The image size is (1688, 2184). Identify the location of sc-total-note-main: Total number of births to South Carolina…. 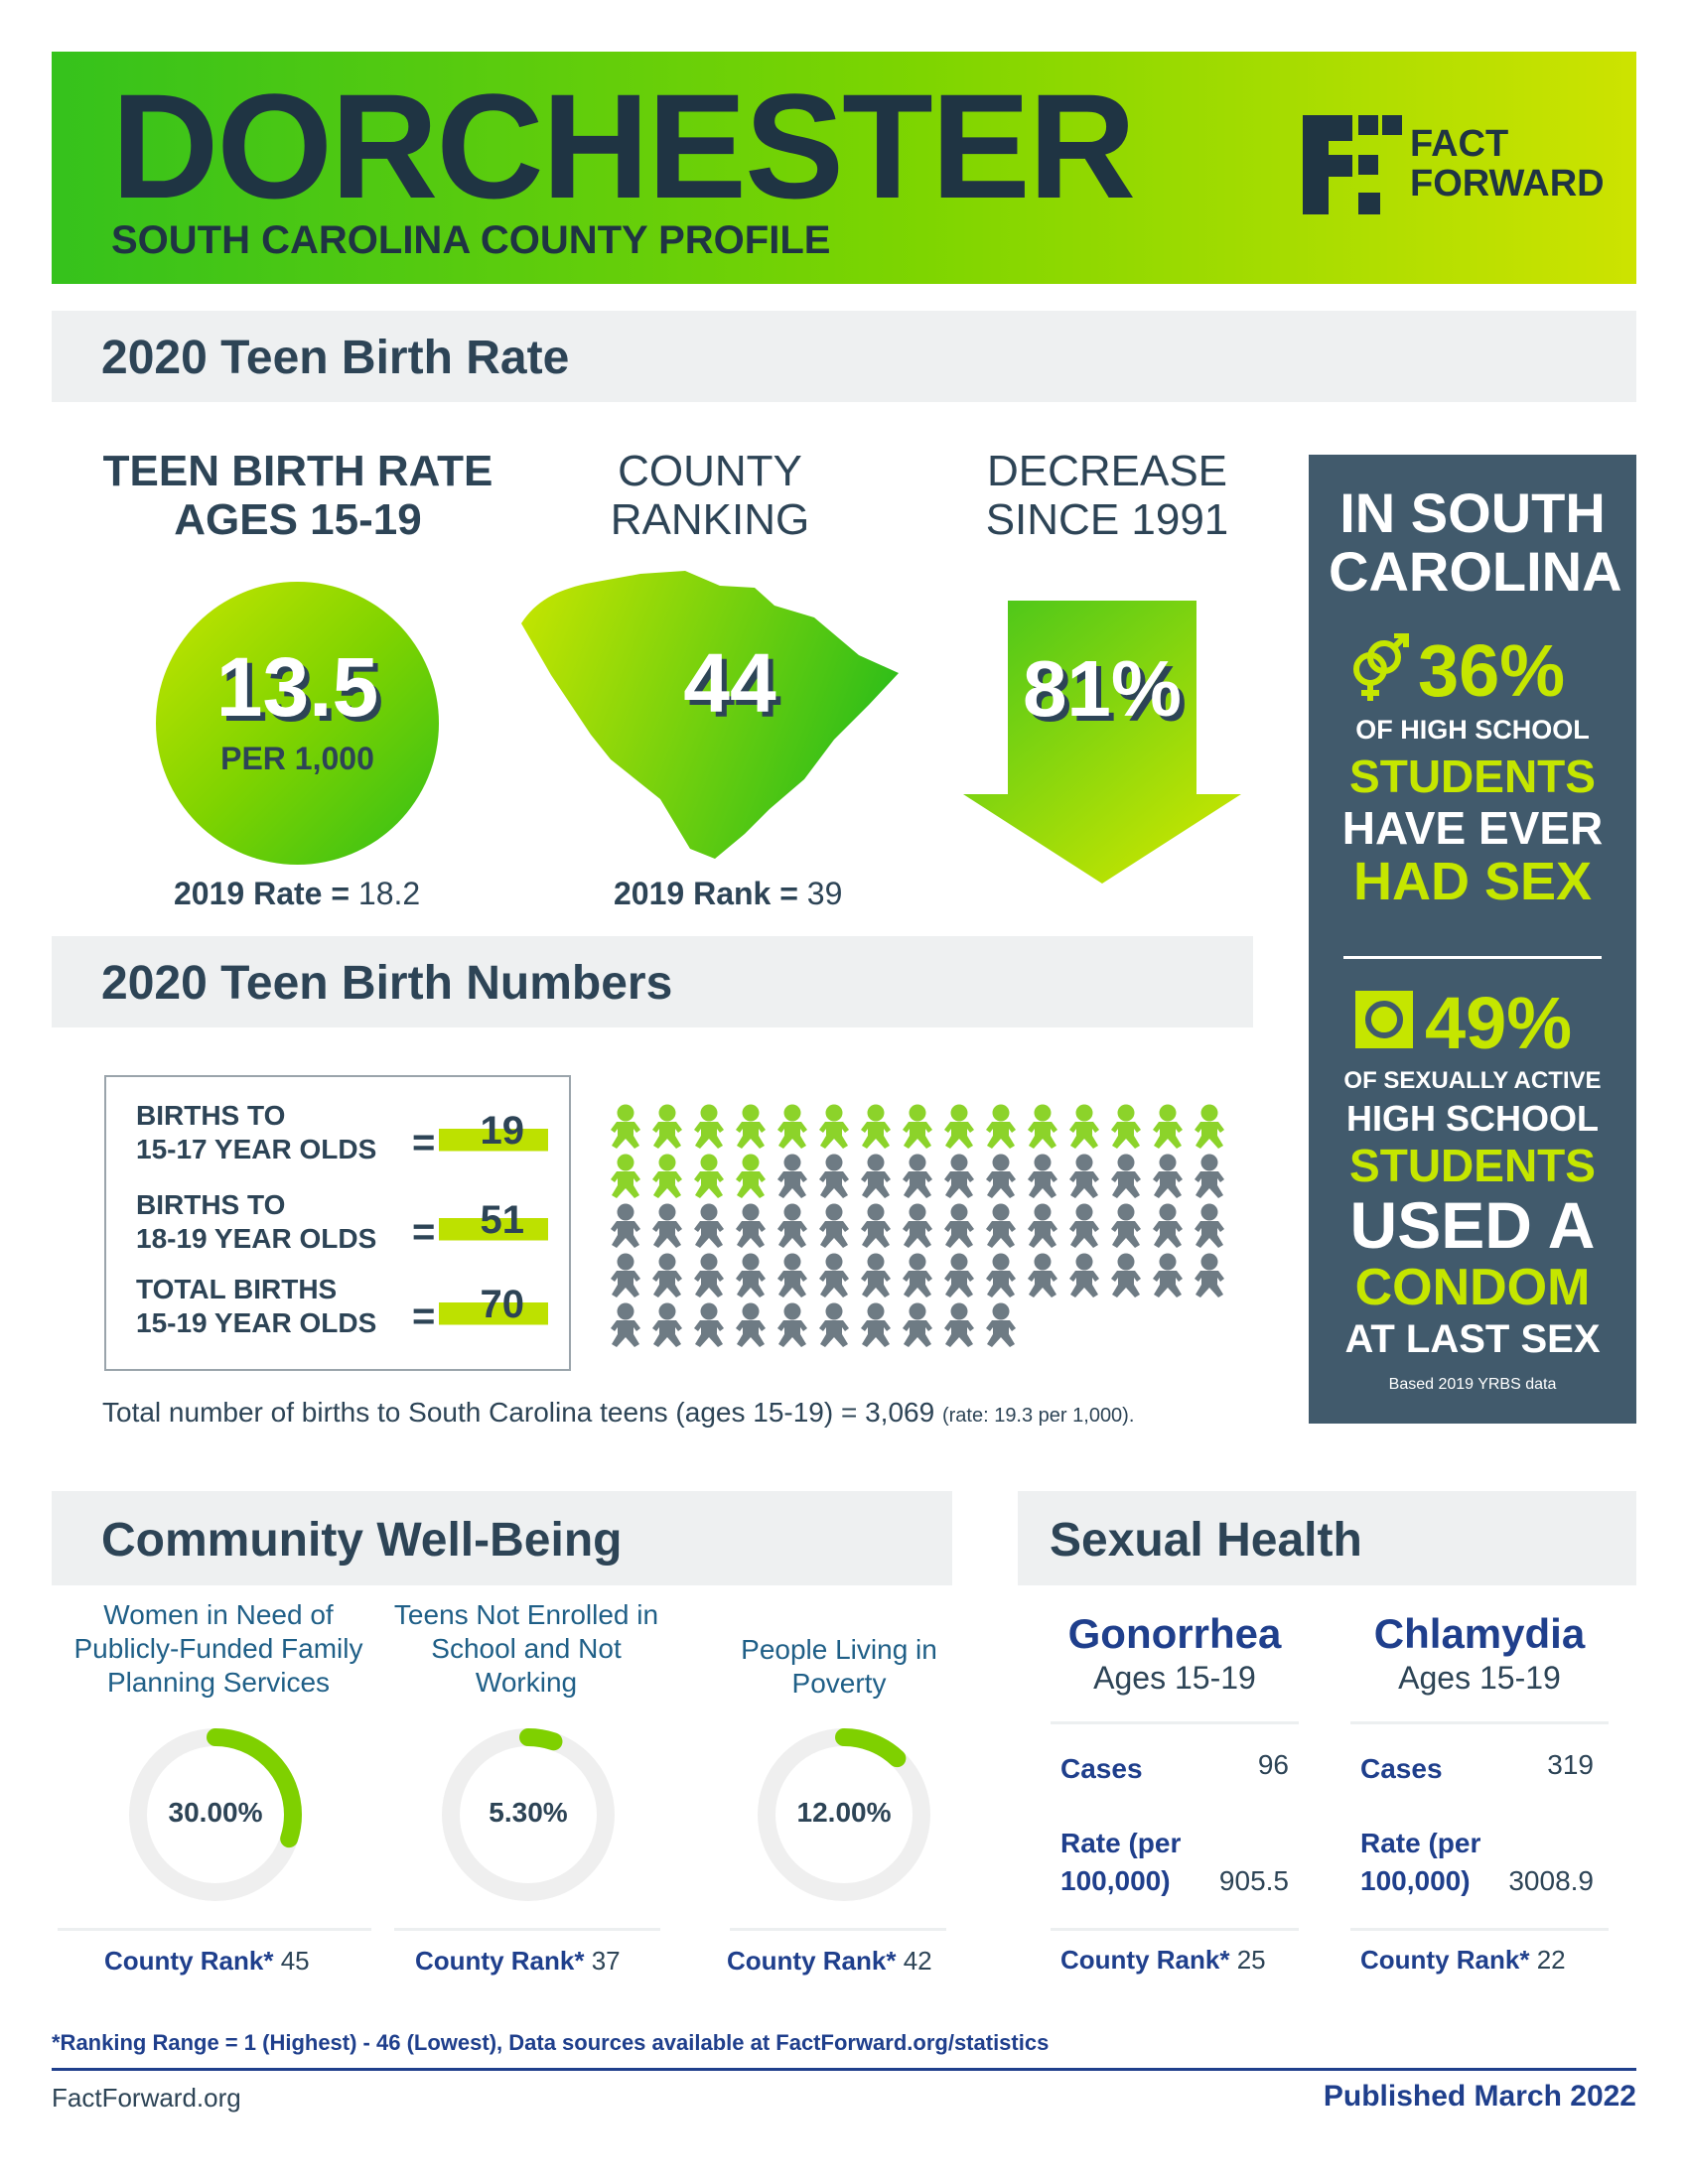
(518, 1412).